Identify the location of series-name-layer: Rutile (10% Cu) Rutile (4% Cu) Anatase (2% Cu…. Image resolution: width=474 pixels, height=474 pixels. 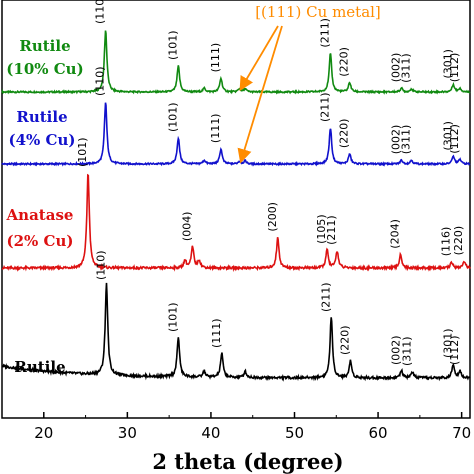
(45, 206).